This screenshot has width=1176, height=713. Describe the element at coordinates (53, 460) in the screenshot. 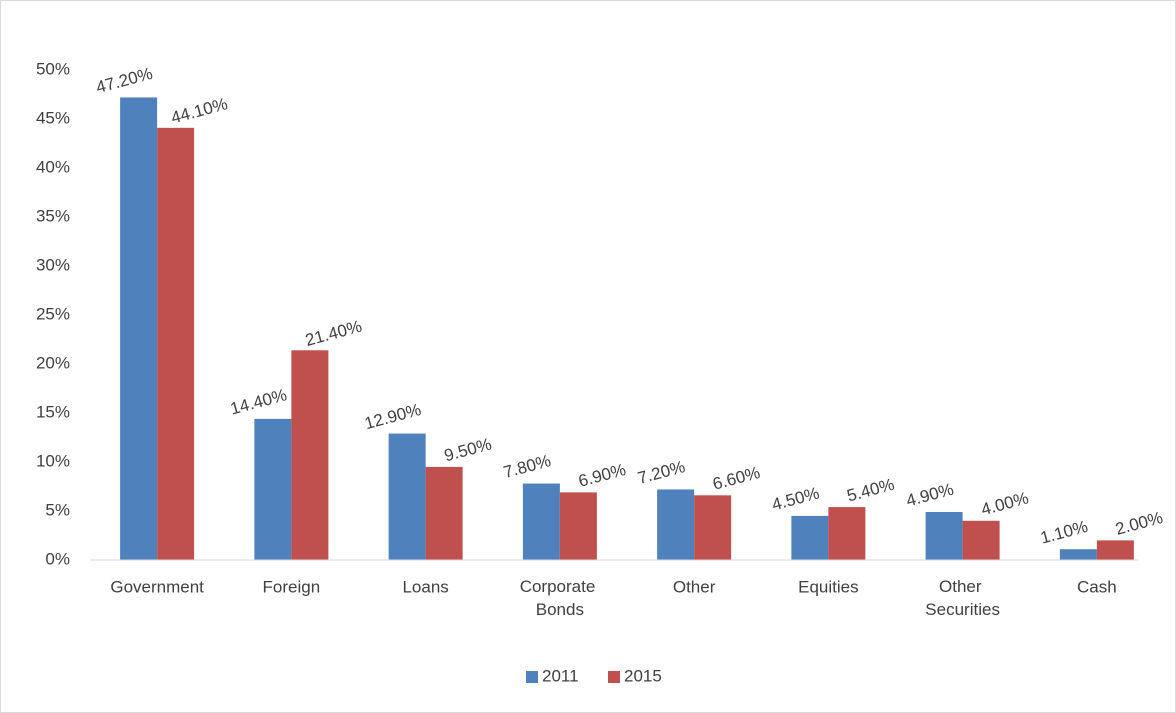

I see `y-tick-label: 10%` at that location.